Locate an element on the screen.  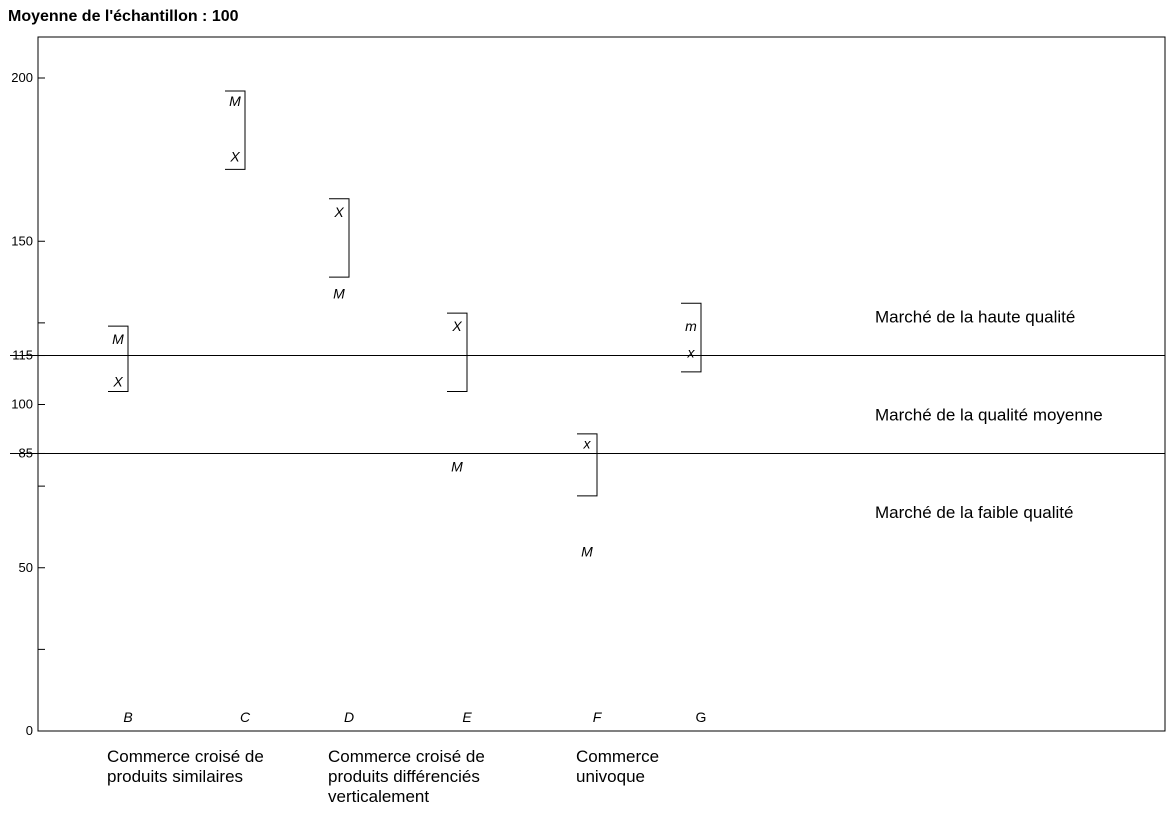
zone-label: Marché de la qualité moyenne is located at coordinates (989, 414).